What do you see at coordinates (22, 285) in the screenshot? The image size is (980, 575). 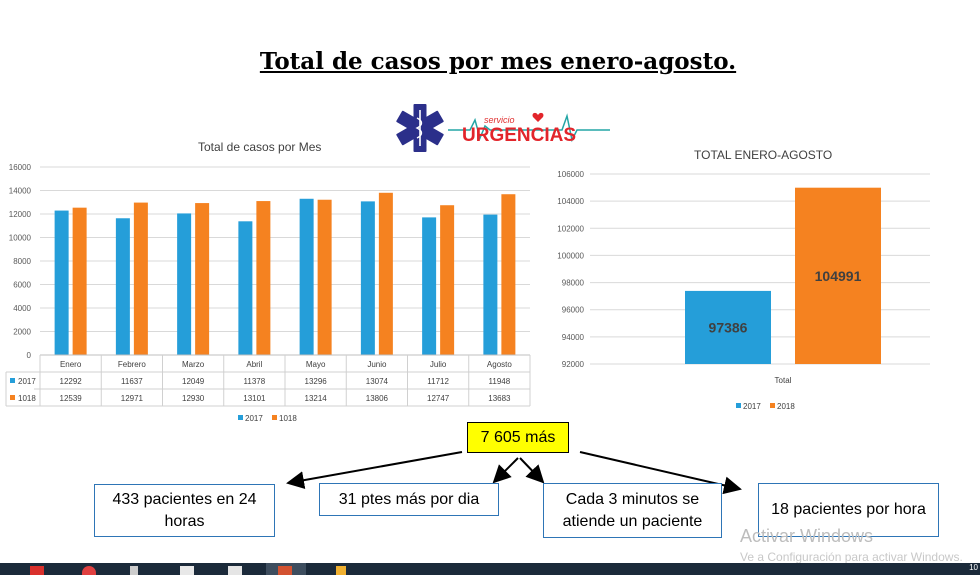 I see `y-tick-label: 6000` at bounding box center [22, 285].